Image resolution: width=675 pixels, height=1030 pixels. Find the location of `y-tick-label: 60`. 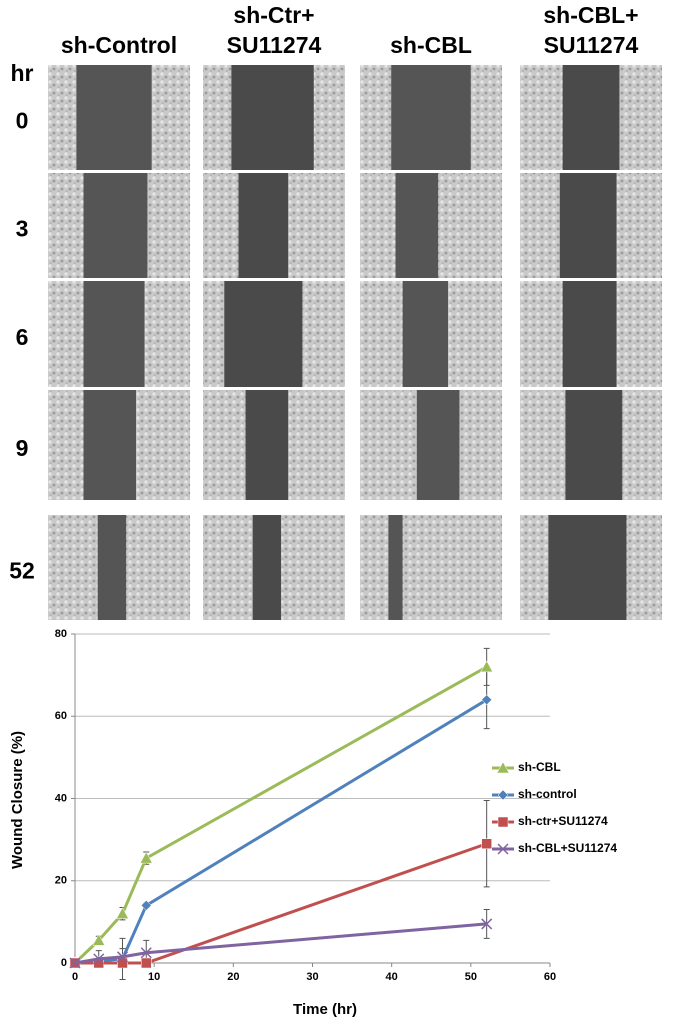

y-tick-label: 60 is located at coordinates (61, 716).